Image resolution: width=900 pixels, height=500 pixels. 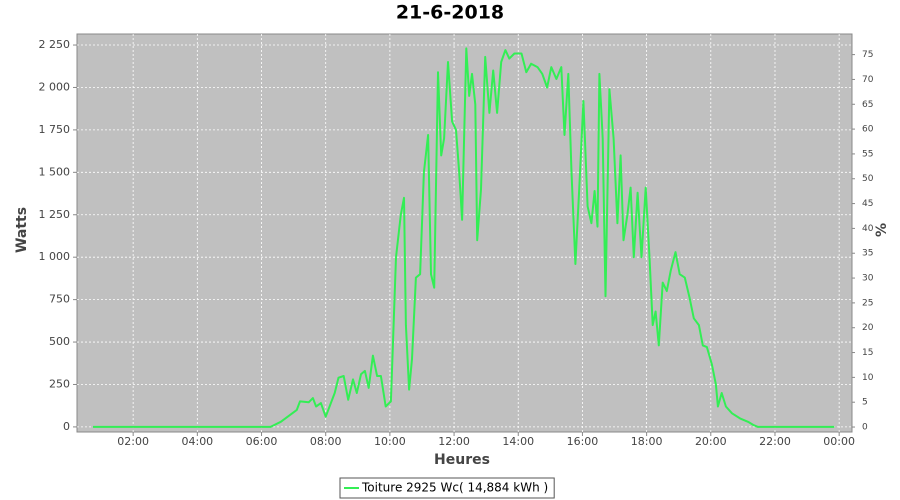 I want to click on y2-tick-label: 65, so click(x=867, y=105).